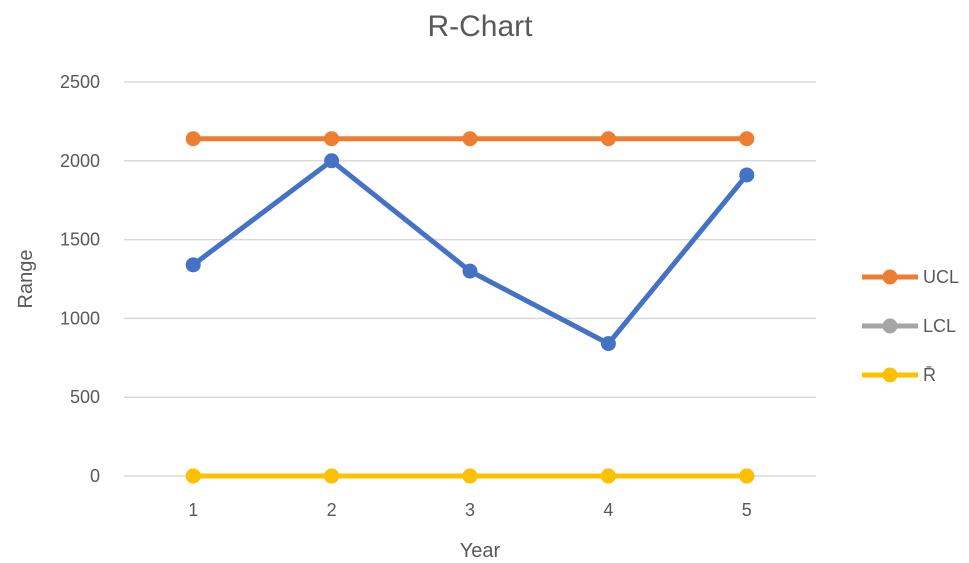 The image size is (969, 563). What do you see at coordinates (939, 326) in the screenshot?
I see `legend-label: LCL` at bounding box center [939, 326].